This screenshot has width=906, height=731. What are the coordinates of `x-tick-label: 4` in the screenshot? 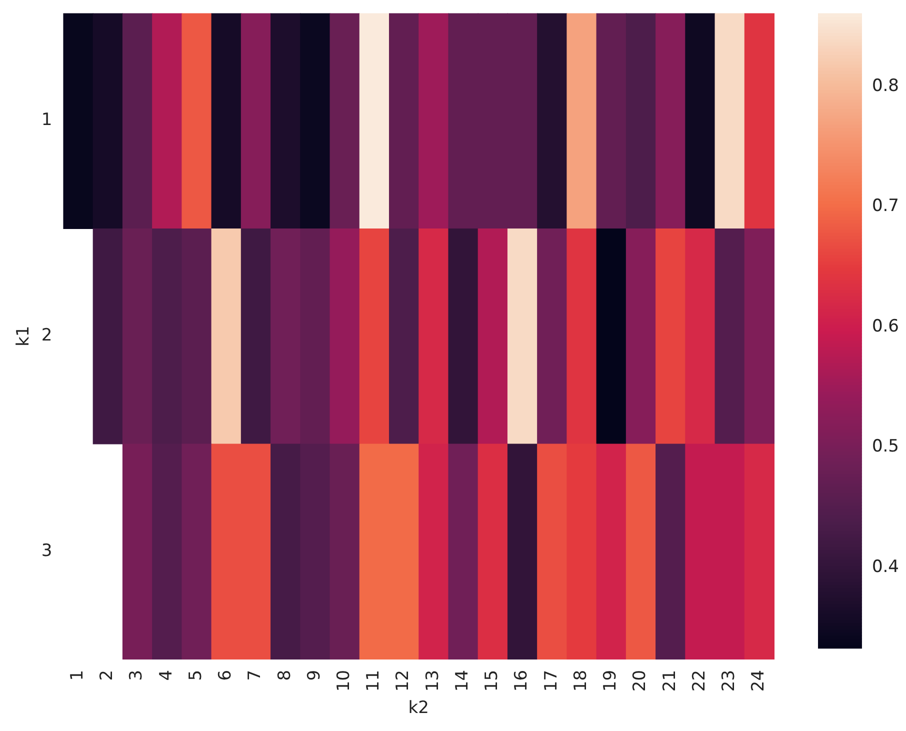 It's located at (166, 675).